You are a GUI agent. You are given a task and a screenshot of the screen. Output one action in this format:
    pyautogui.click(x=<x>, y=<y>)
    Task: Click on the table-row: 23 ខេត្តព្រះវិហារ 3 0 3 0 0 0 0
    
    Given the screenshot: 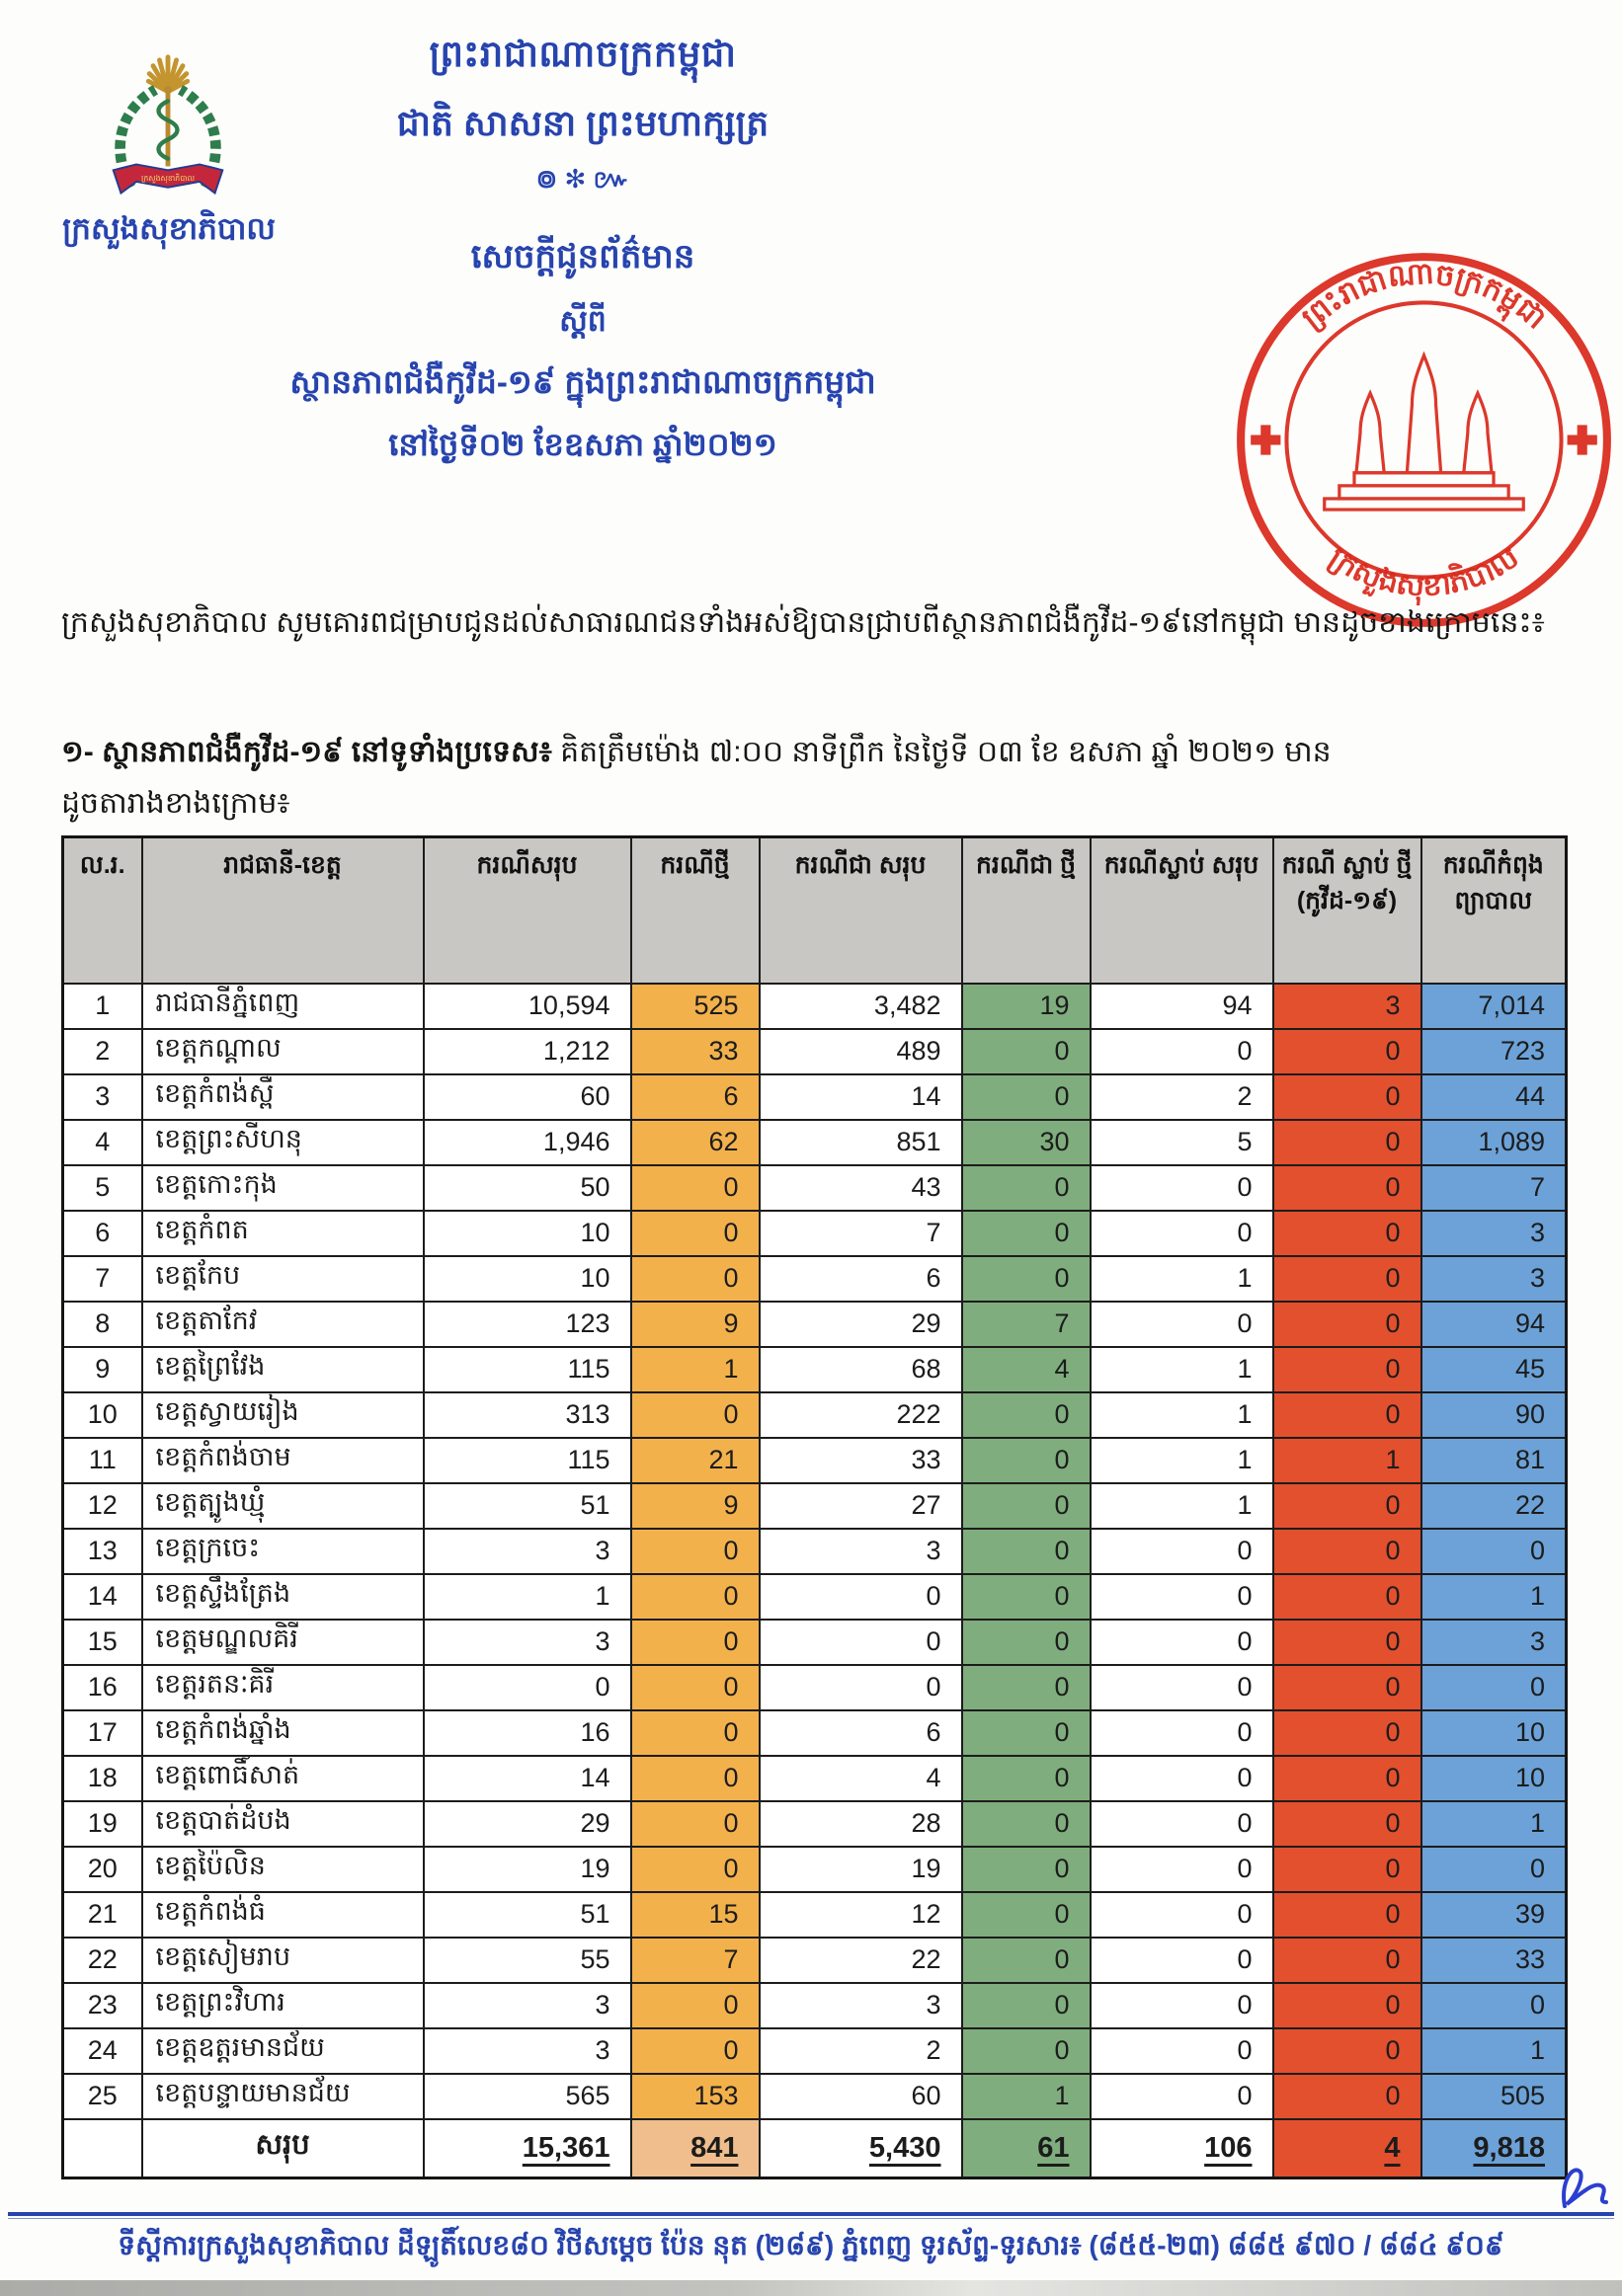 What is the action you would take?
    pyautogui.click(x=815, y=2005)
    